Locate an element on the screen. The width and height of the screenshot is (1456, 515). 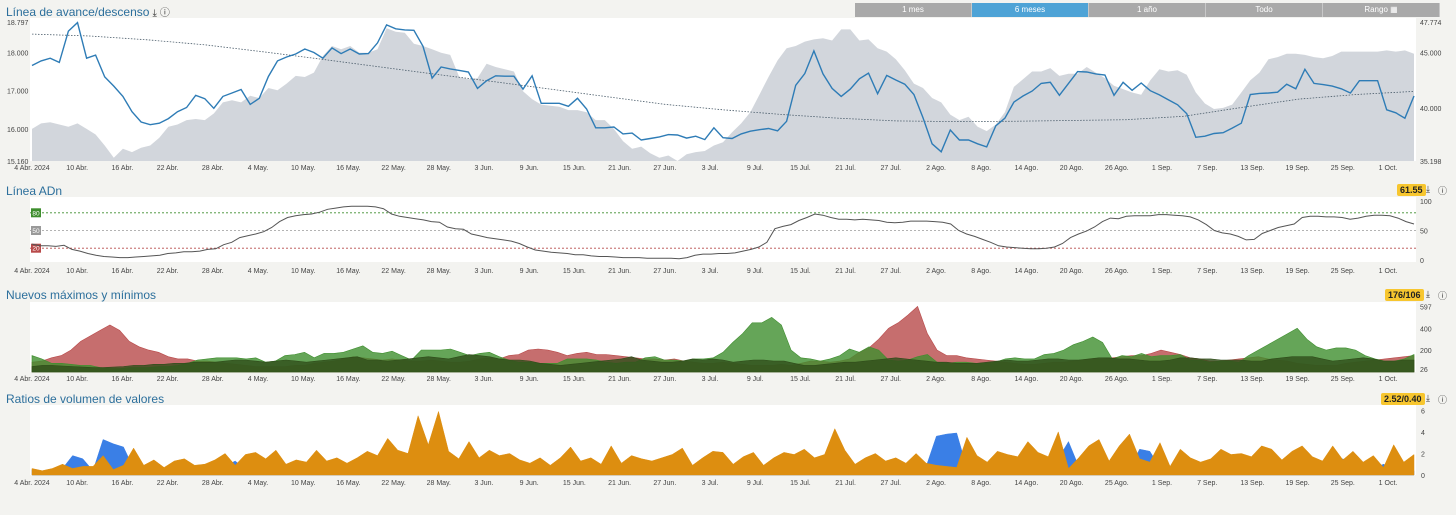
y-tick-label-left: 18.000 is located at coordinates (18, 53).